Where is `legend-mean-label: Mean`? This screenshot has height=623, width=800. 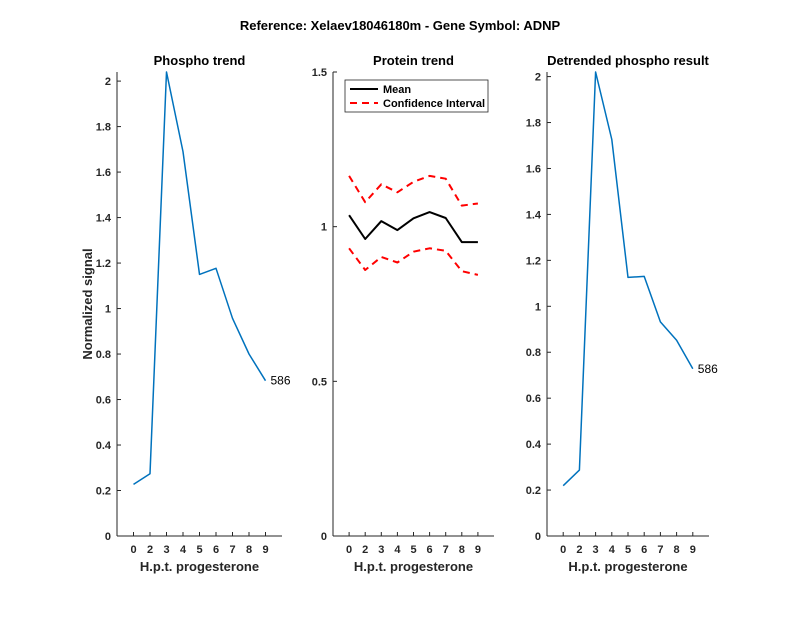 legend-mean-label: Mean is located at coordinates (397, 90).